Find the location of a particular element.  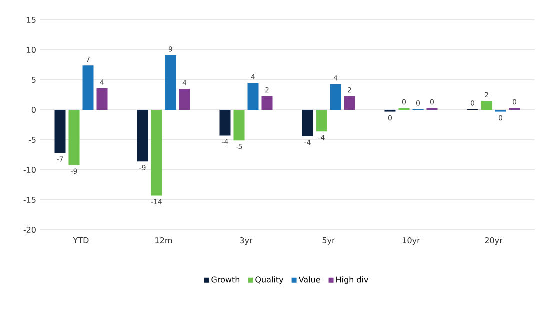

x-tick-label: 10yr is located at coordinates (411, 242).